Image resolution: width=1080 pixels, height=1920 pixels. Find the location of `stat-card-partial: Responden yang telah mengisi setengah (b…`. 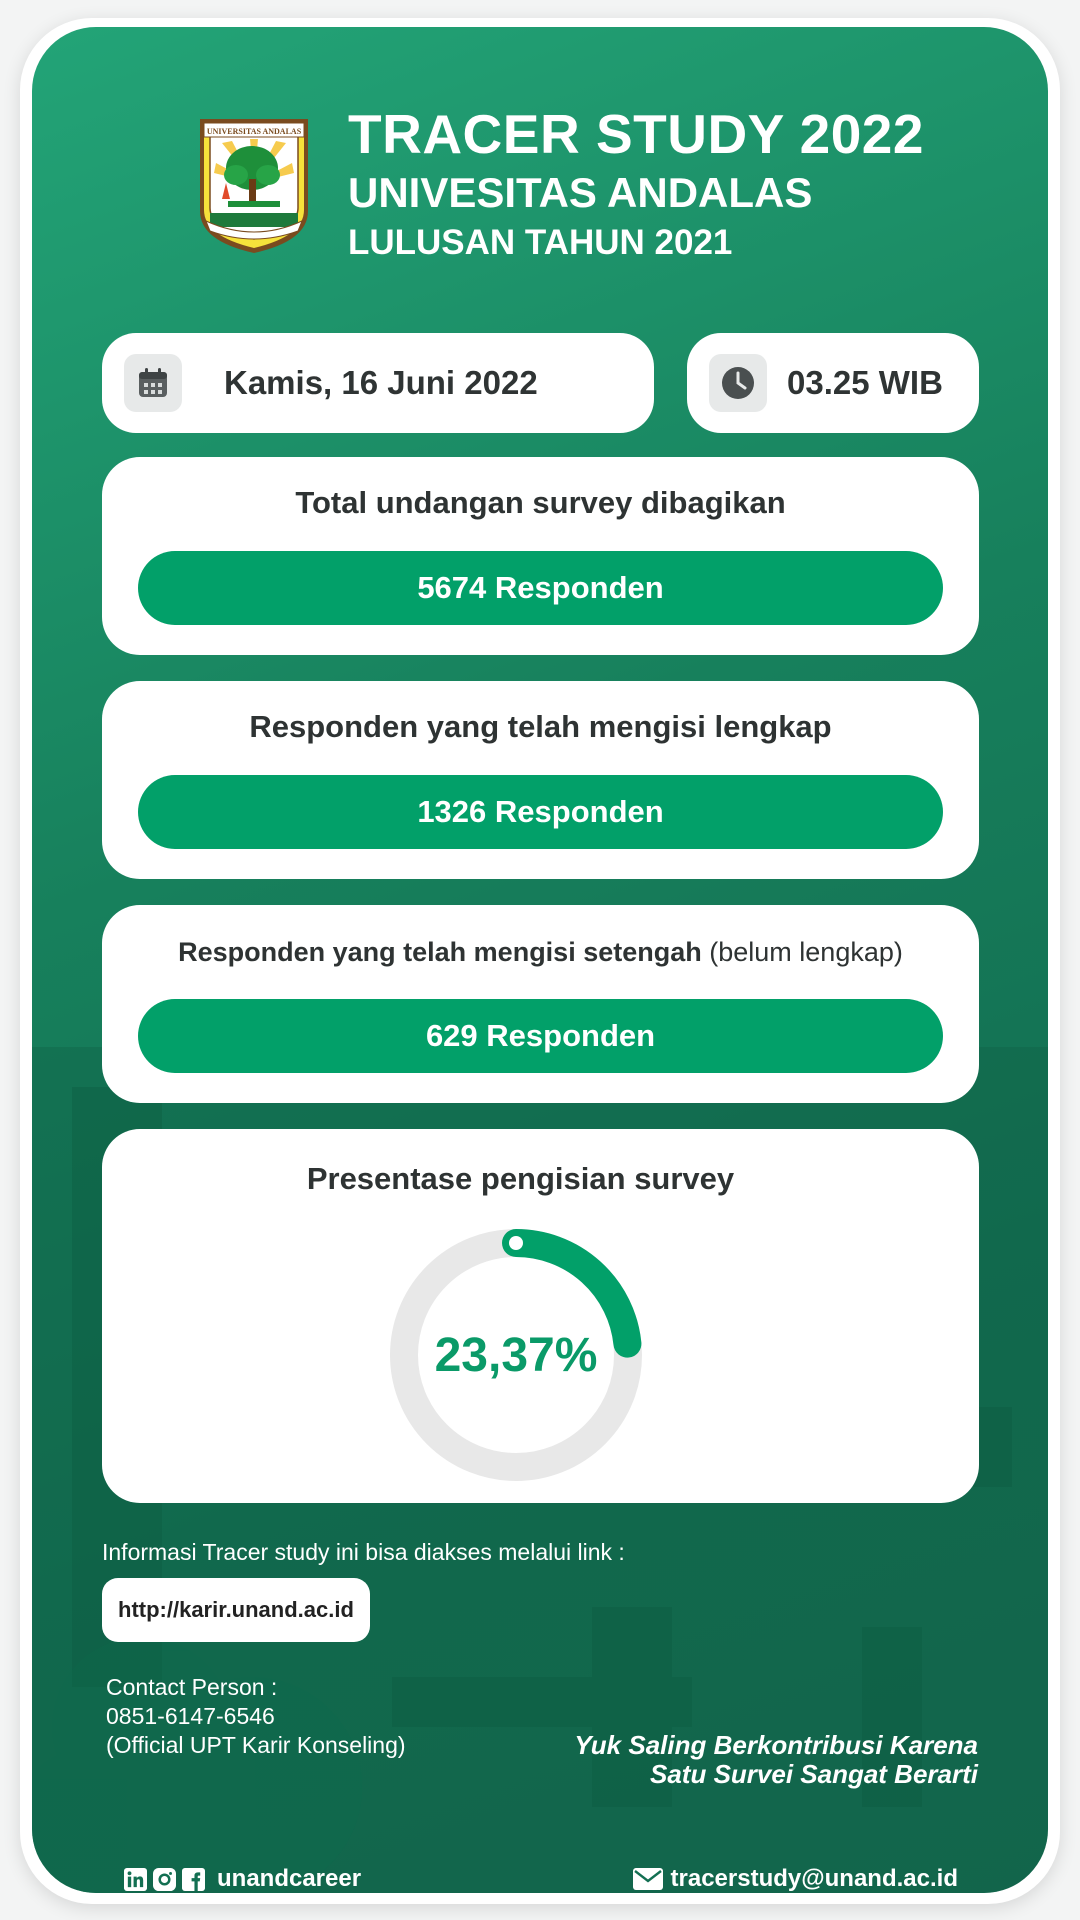

stat-card-partial: Responden yang telah mengisi setengah (b… is located at coordinates (540, 1004).